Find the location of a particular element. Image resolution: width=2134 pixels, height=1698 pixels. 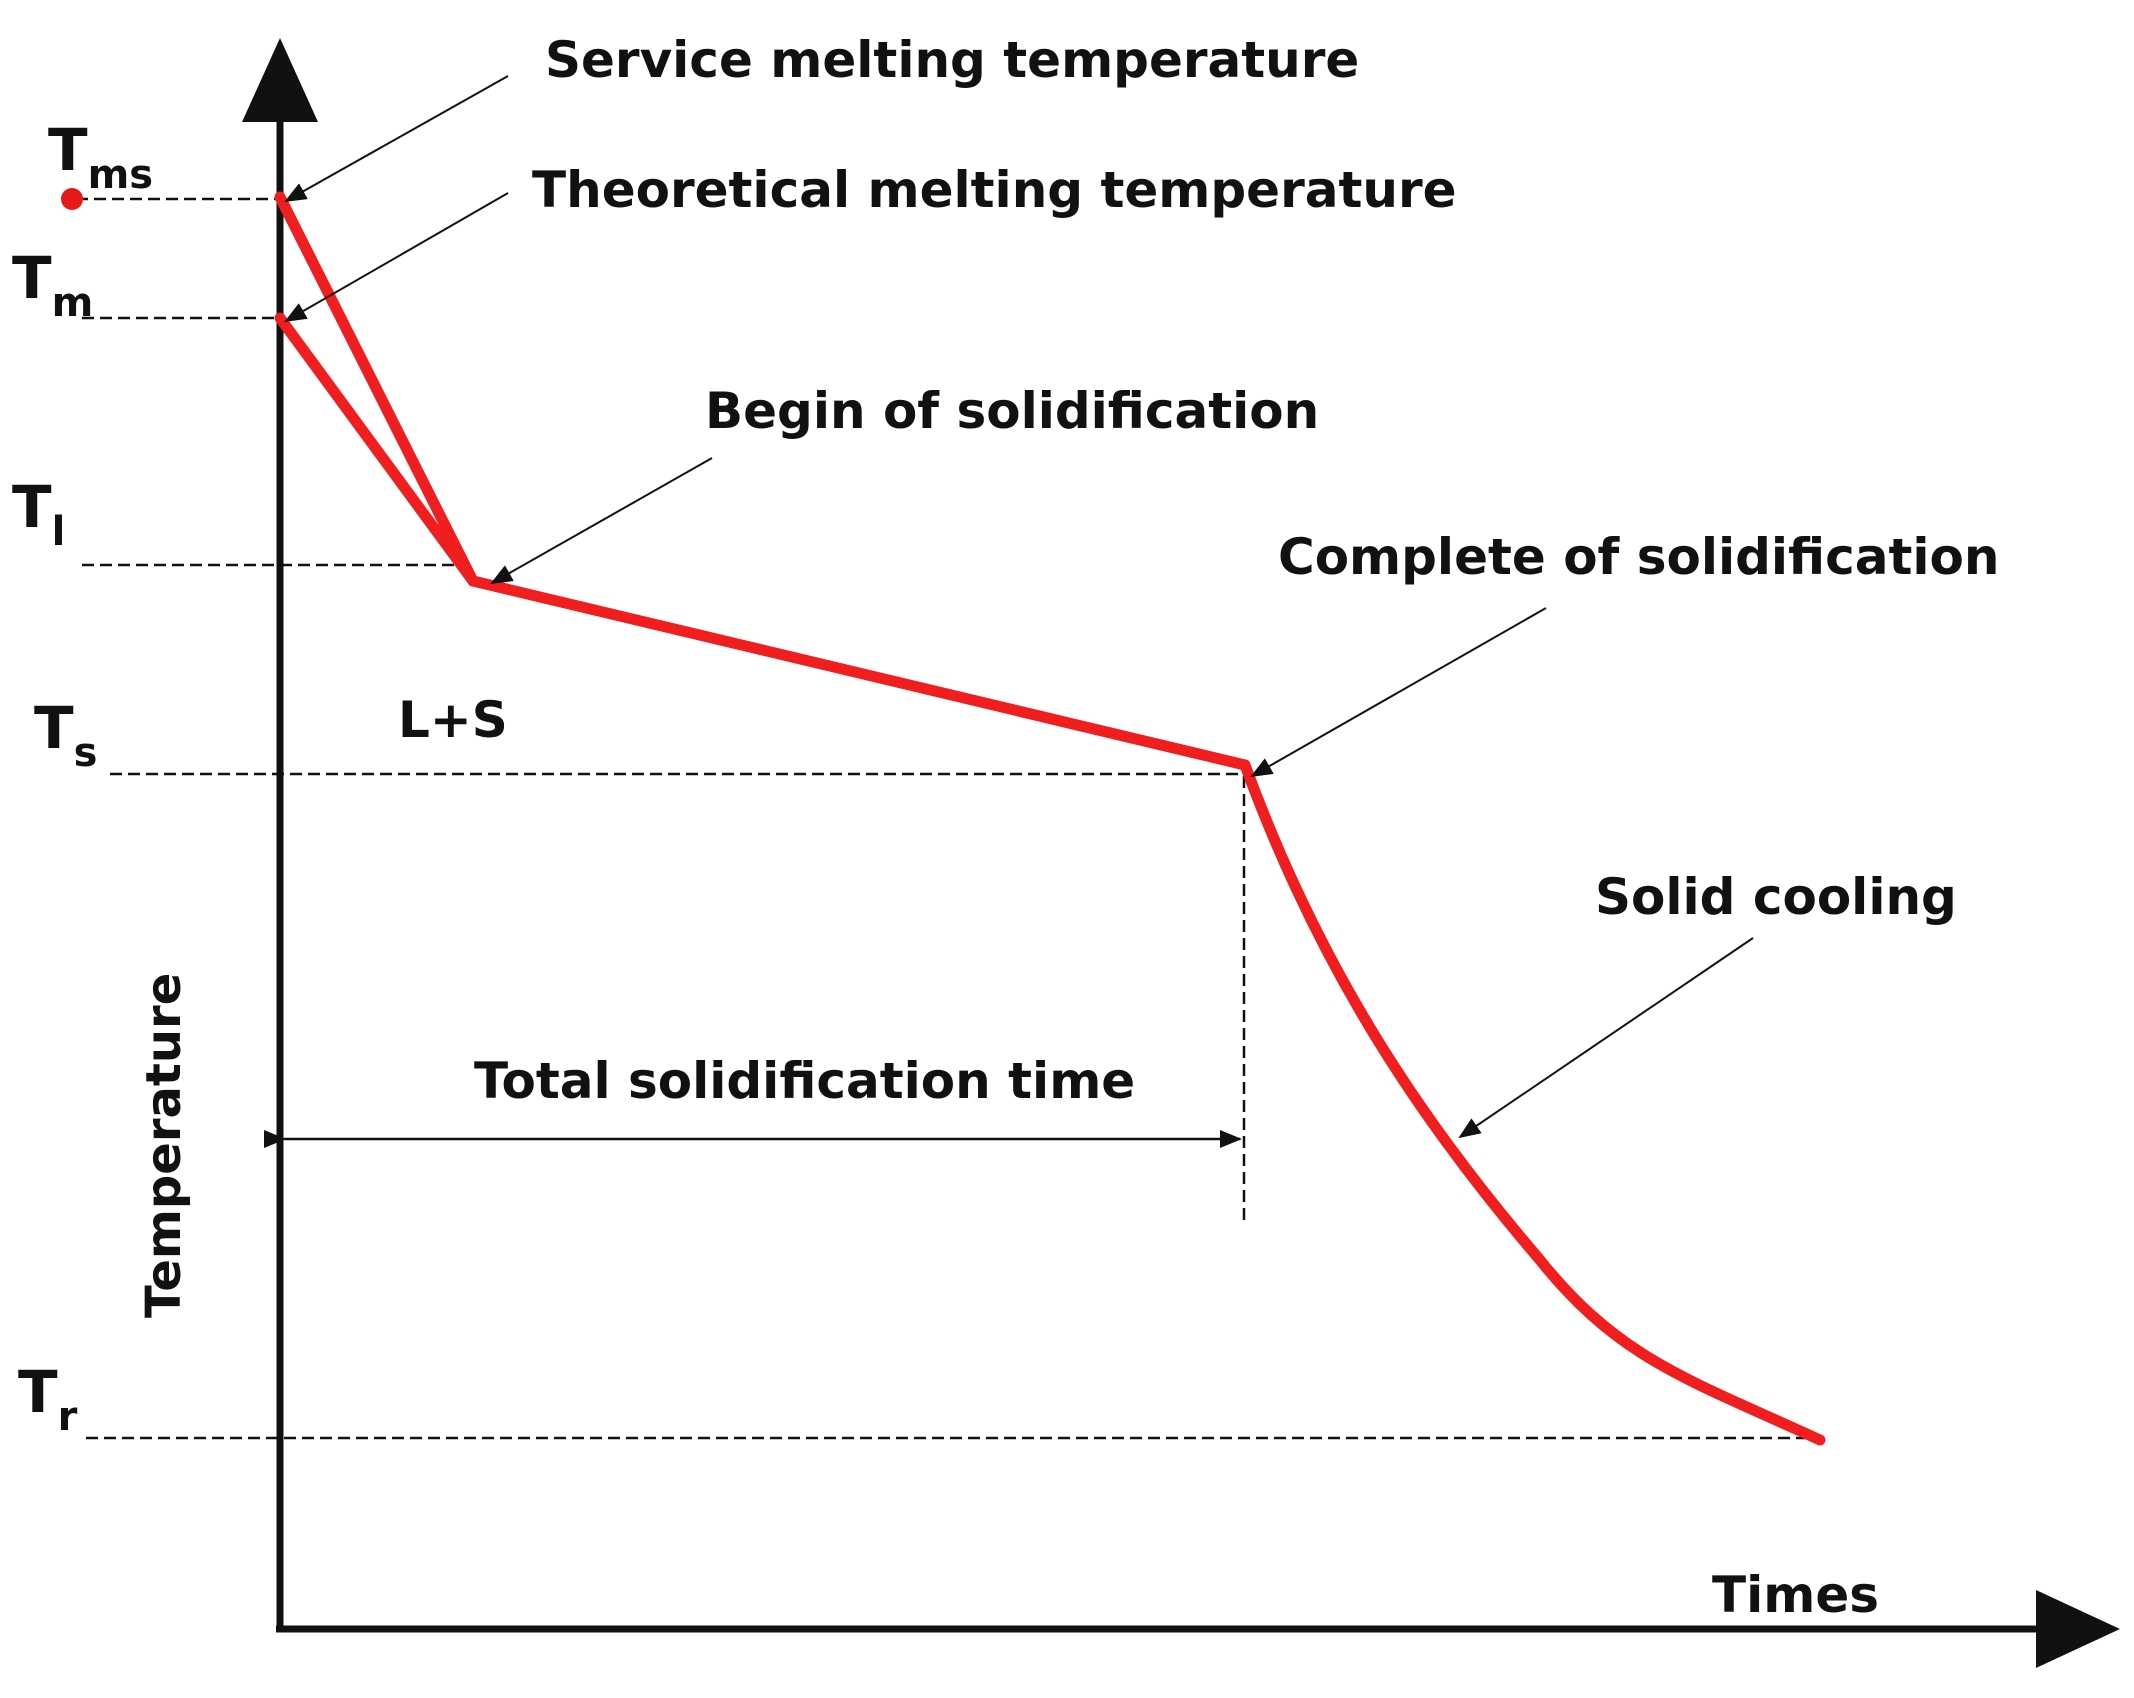

service-melting-label: Service melting temperature is located at coordinates (952, 60).